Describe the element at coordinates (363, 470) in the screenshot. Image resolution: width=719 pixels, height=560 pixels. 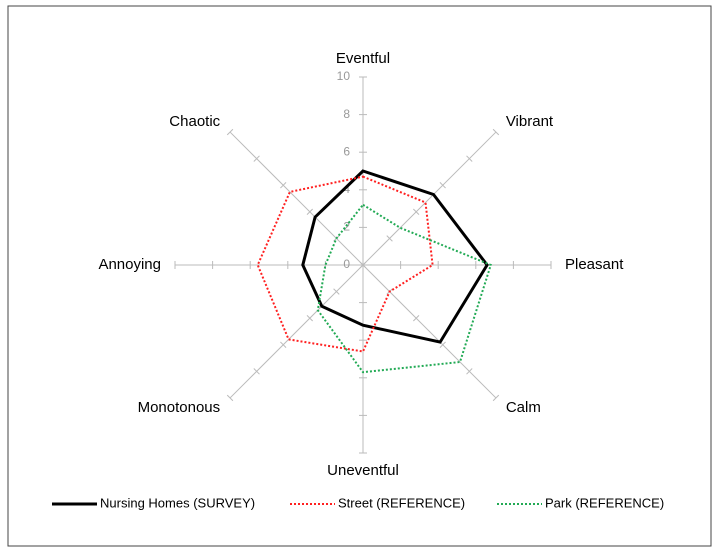
I see `category-label: Uneventful` at that location.